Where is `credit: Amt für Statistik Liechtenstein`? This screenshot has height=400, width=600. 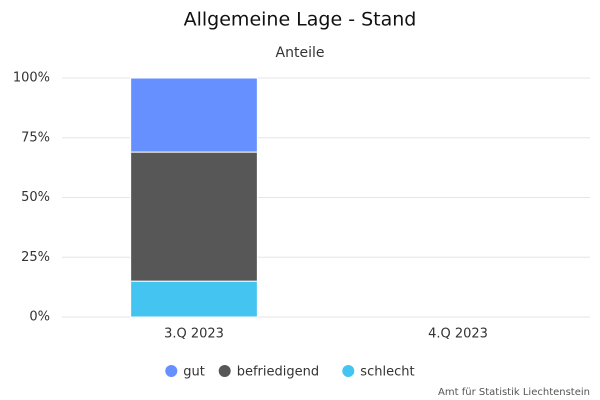
credit: Amt für Statistik Liechtenstein is located at coordinates (514, 392).